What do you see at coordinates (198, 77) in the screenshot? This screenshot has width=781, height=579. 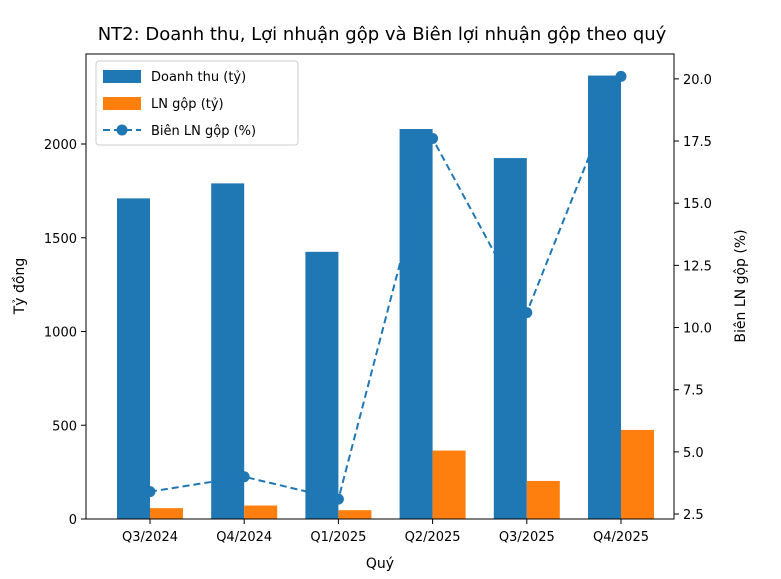 I see `legend-label: Doanh thu (tỷ)` at bounding box center [198, 77].